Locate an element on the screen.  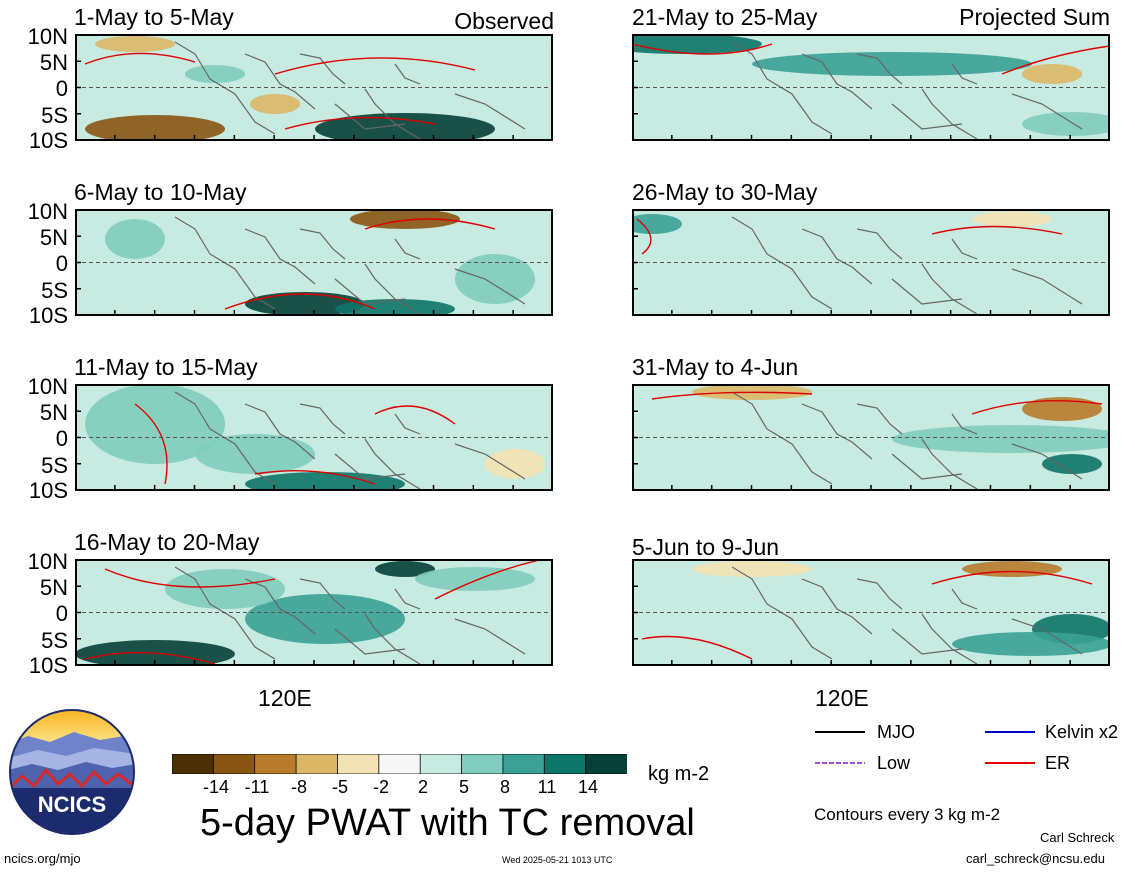
panel-title-1: 1-May to 5-May is located at coordinates (154, 17).